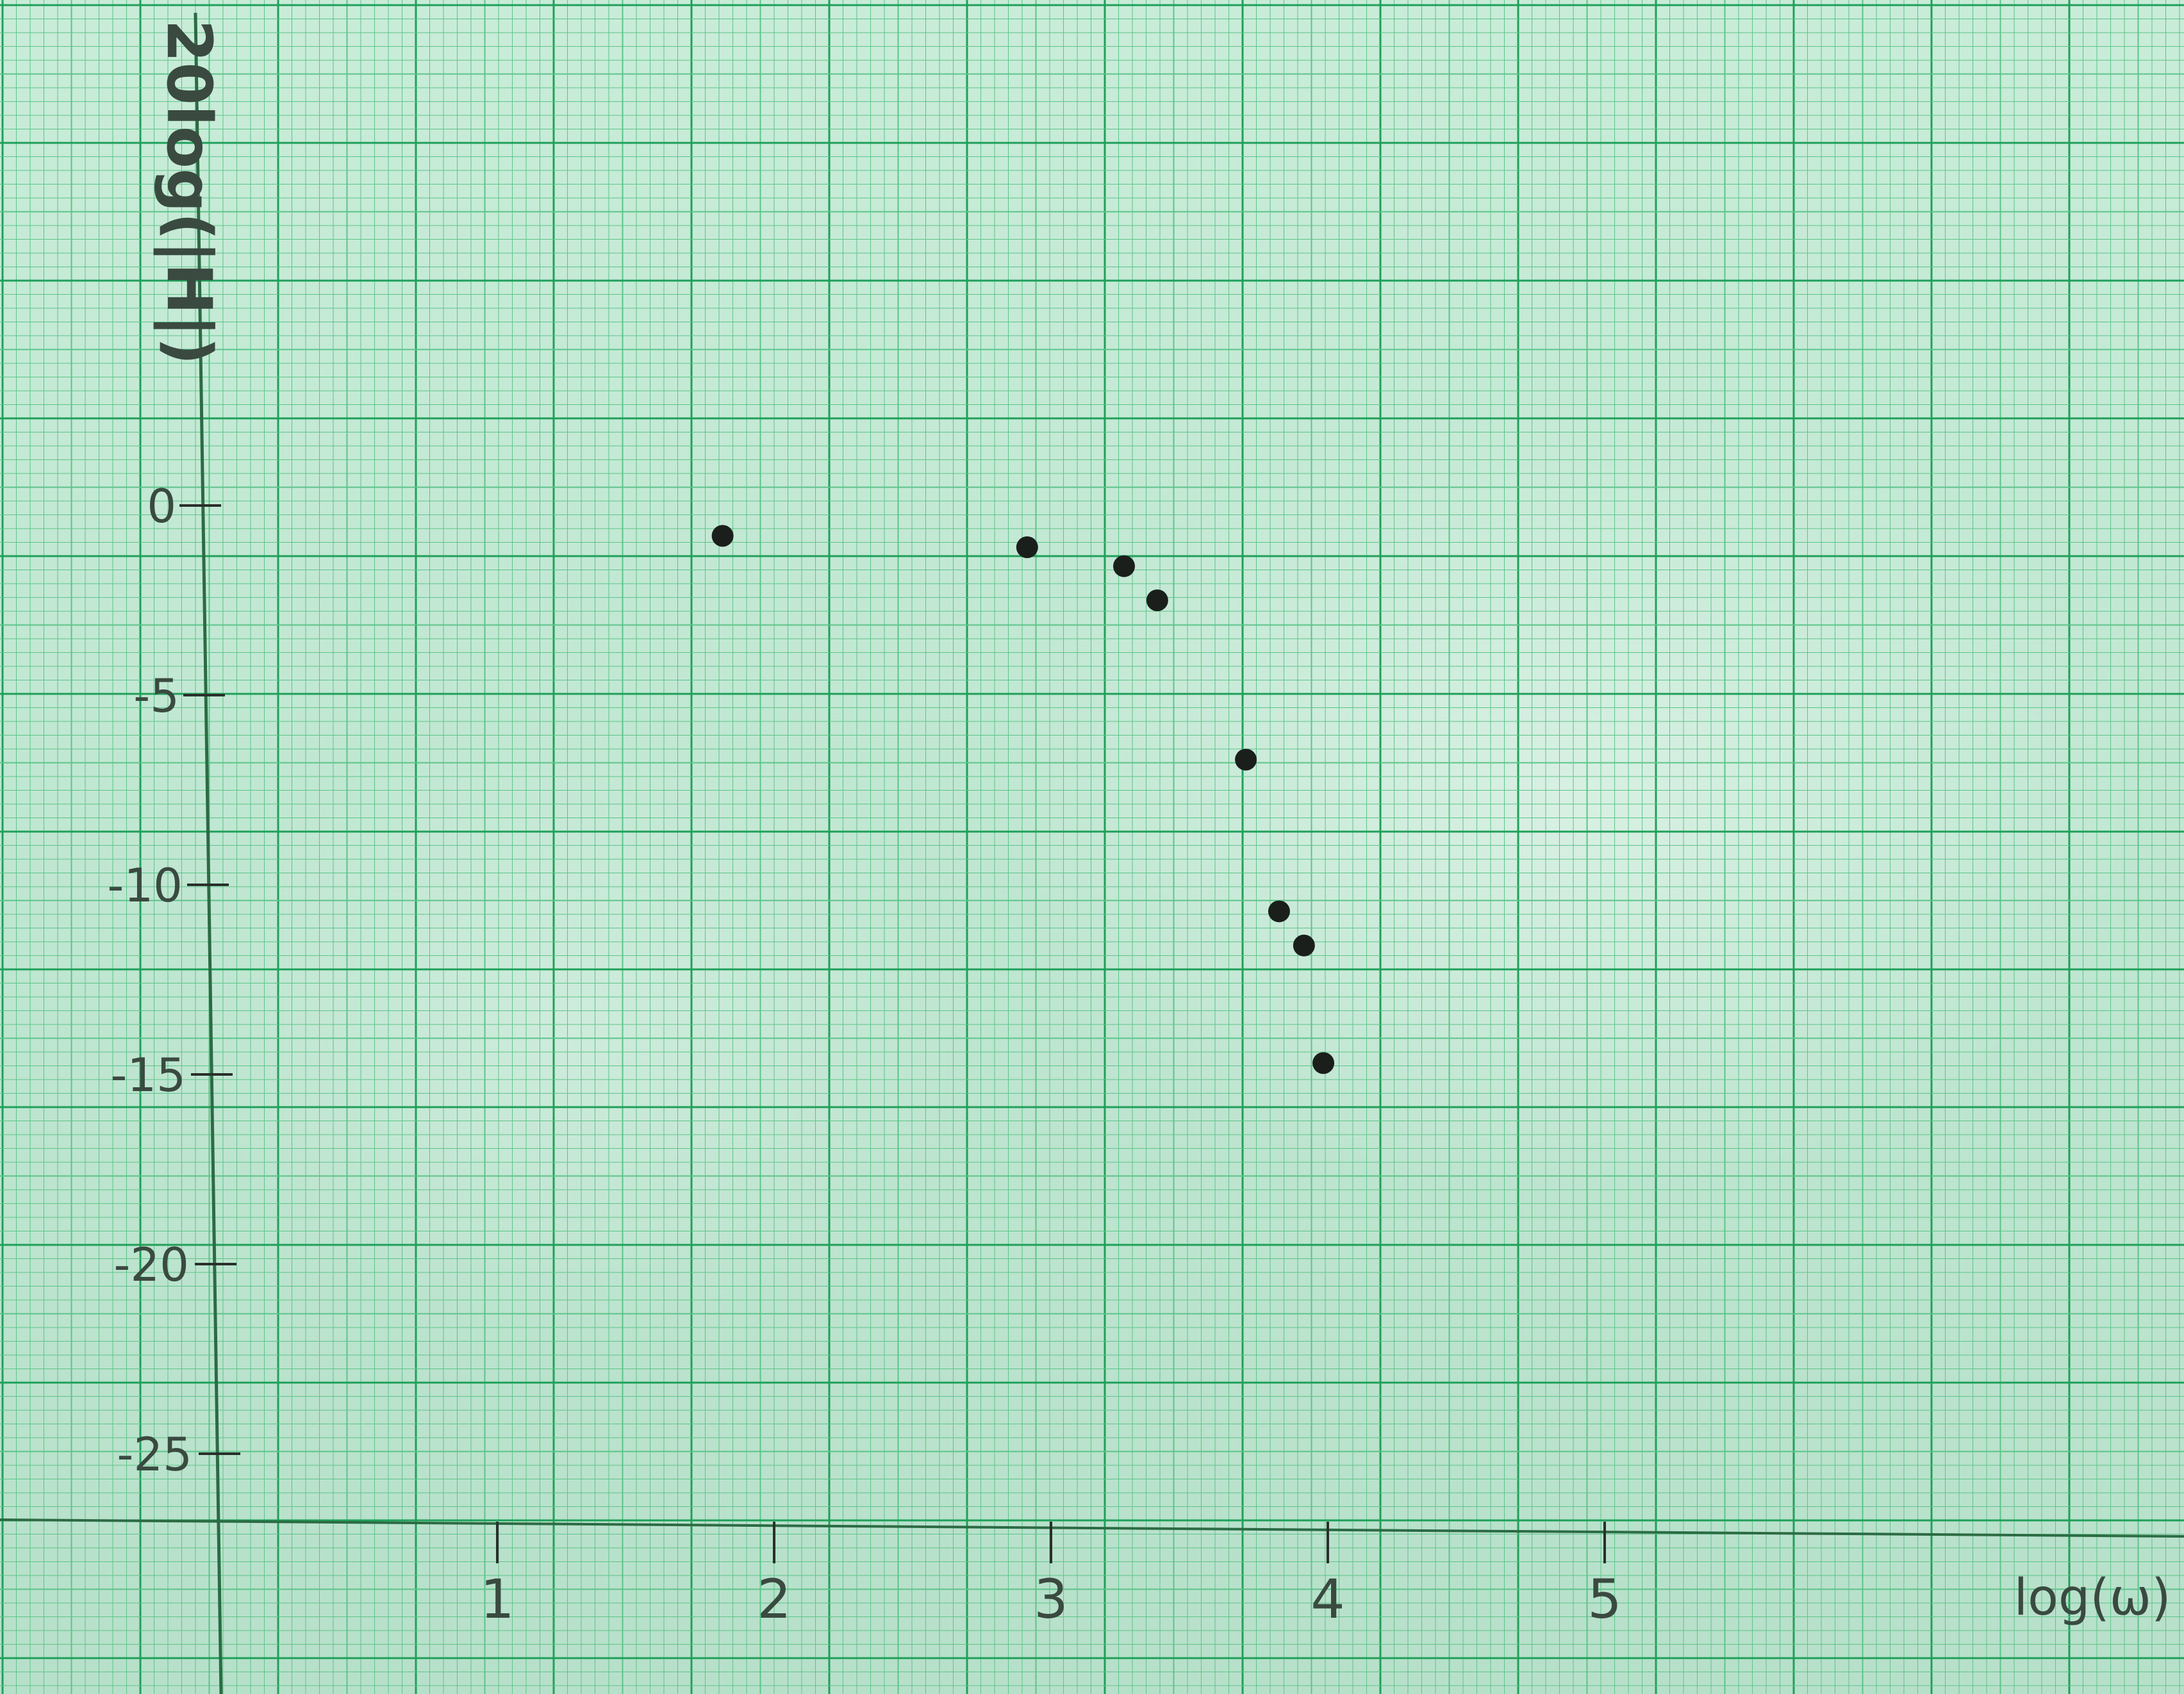 The image size is (2184, 1694). I want to click on x-axis-label: log(ω), so click(2092, 1598).